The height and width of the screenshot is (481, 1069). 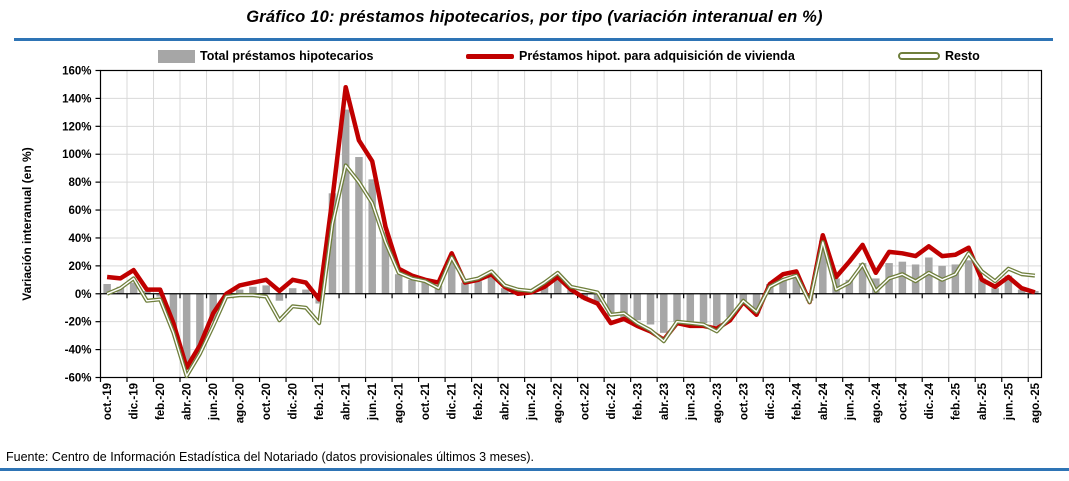 What do you see at coordinates (744, 401) in the screenshot?
I see `svg-text: oct.-23` at bounding box center [744, 401].